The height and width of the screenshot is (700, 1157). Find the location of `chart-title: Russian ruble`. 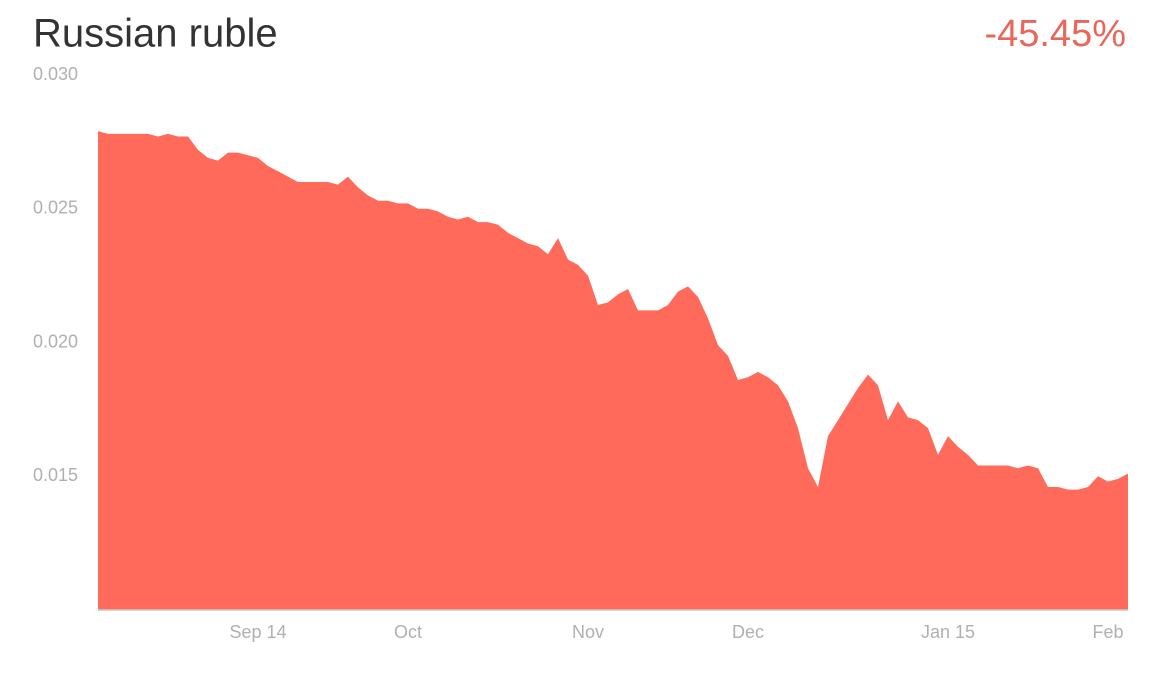

chart-title: Russian ruble is located at coordinates (155, 34).